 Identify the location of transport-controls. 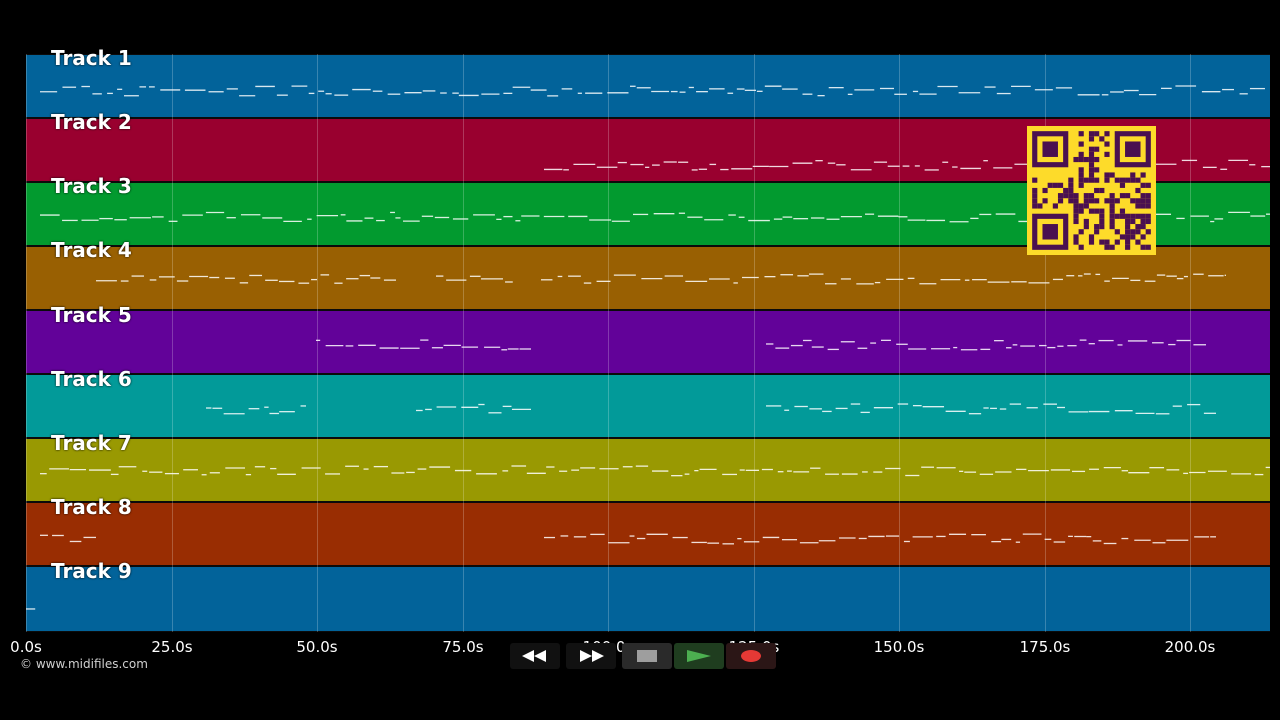
(643, 656).